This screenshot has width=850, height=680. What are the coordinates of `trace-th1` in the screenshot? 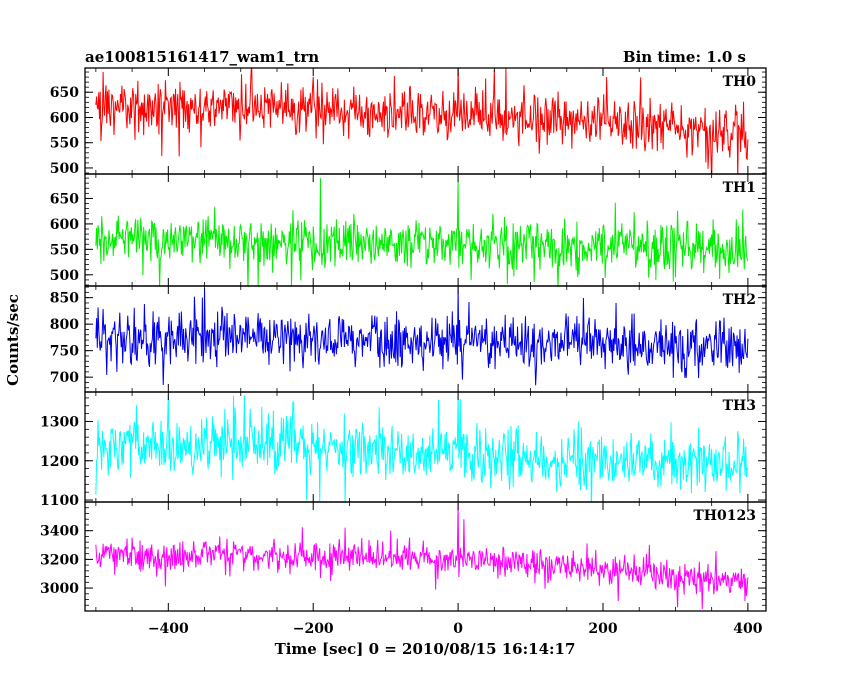 It's located at (422, 232).